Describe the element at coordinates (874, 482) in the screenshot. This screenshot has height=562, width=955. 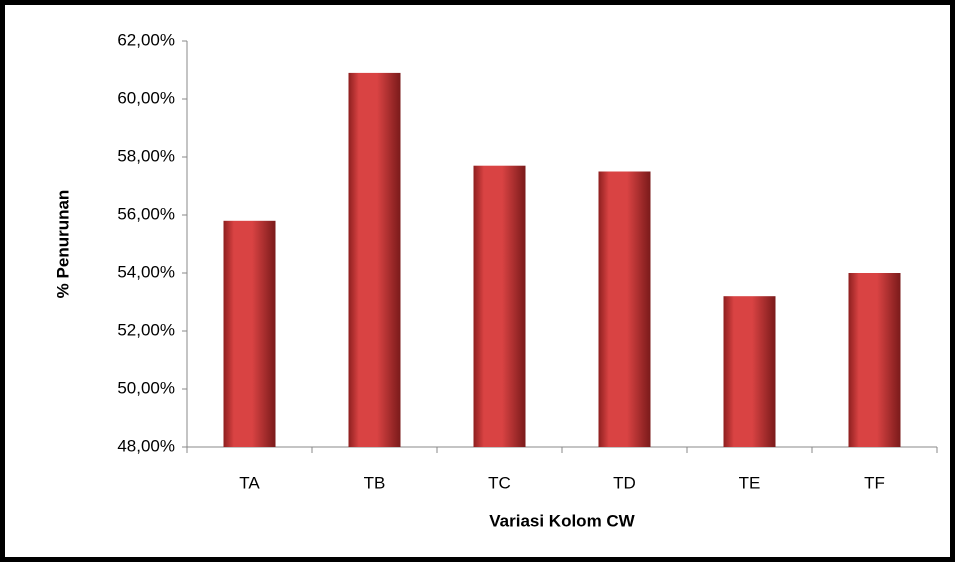
I see `x-tick-label: TF` at that location.